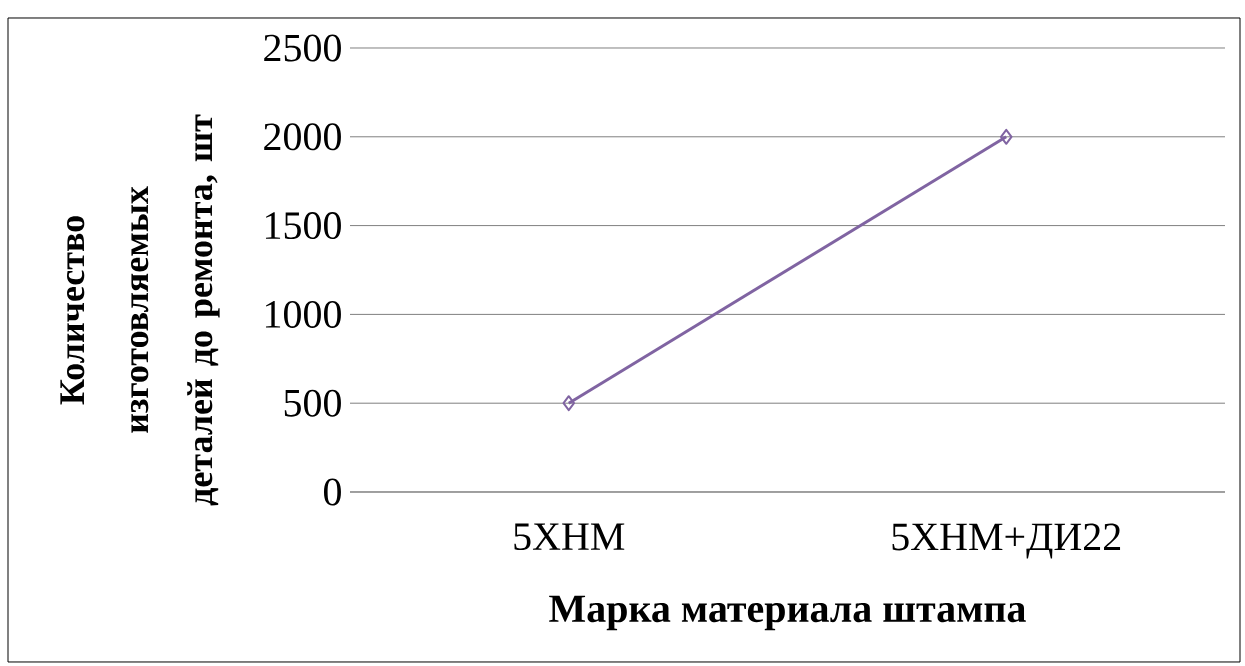  I want to click on x-tick-label: 5ХНМ, so click(569, 537).